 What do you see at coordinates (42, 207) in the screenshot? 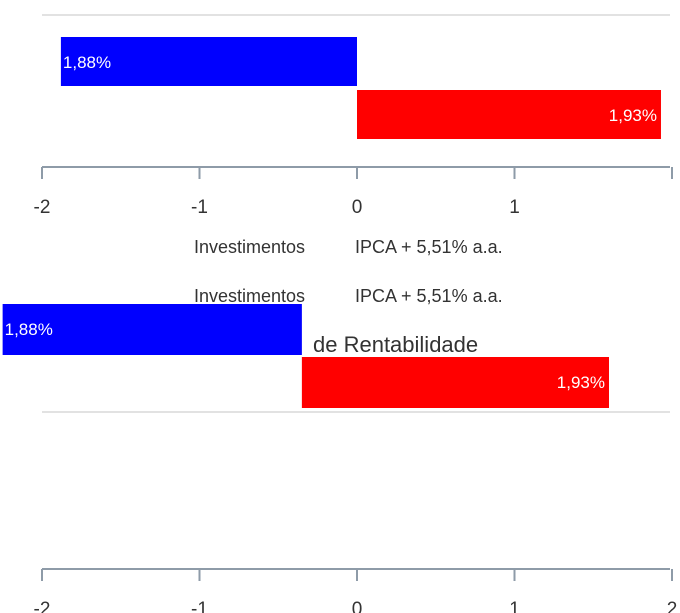
I see `x-tick-label-0-0: -2` at bounding box center [42, 207].